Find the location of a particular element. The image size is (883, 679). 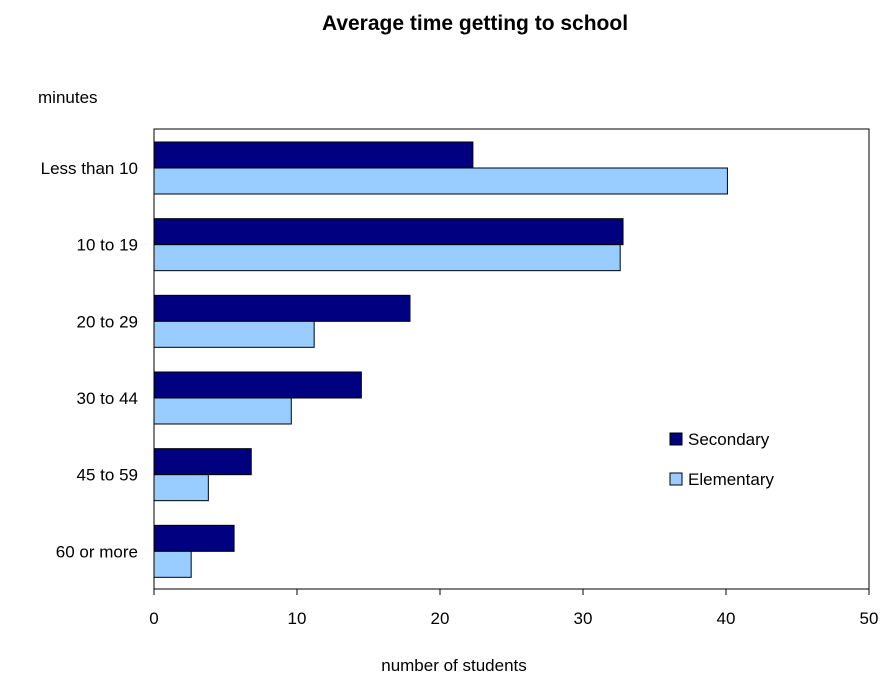

legend-label-secondary: Secondary is located at coordinates (729, 439).